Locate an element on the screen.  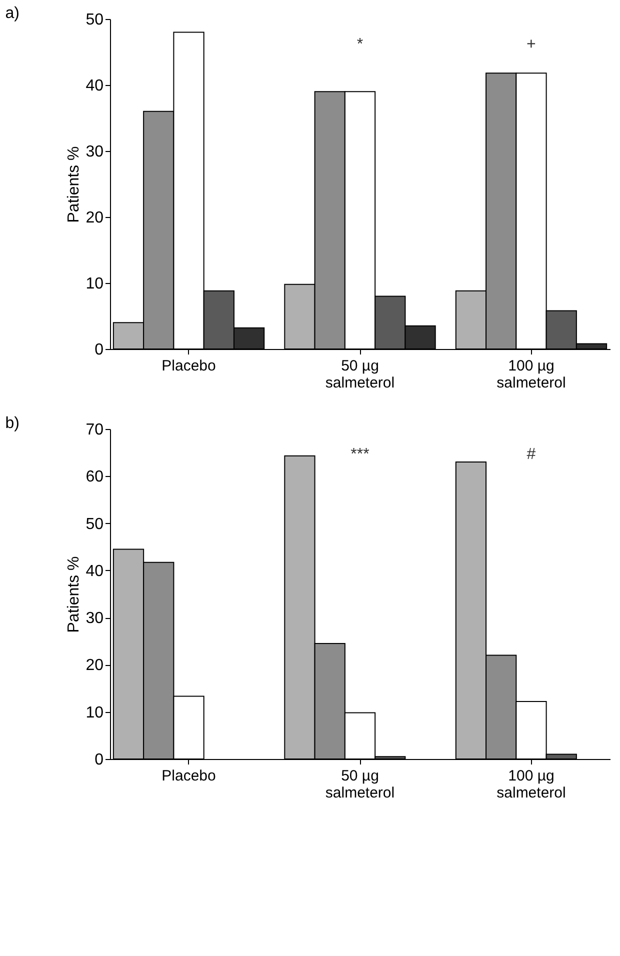
chart-title: b) is located at coordinates (12, 423).